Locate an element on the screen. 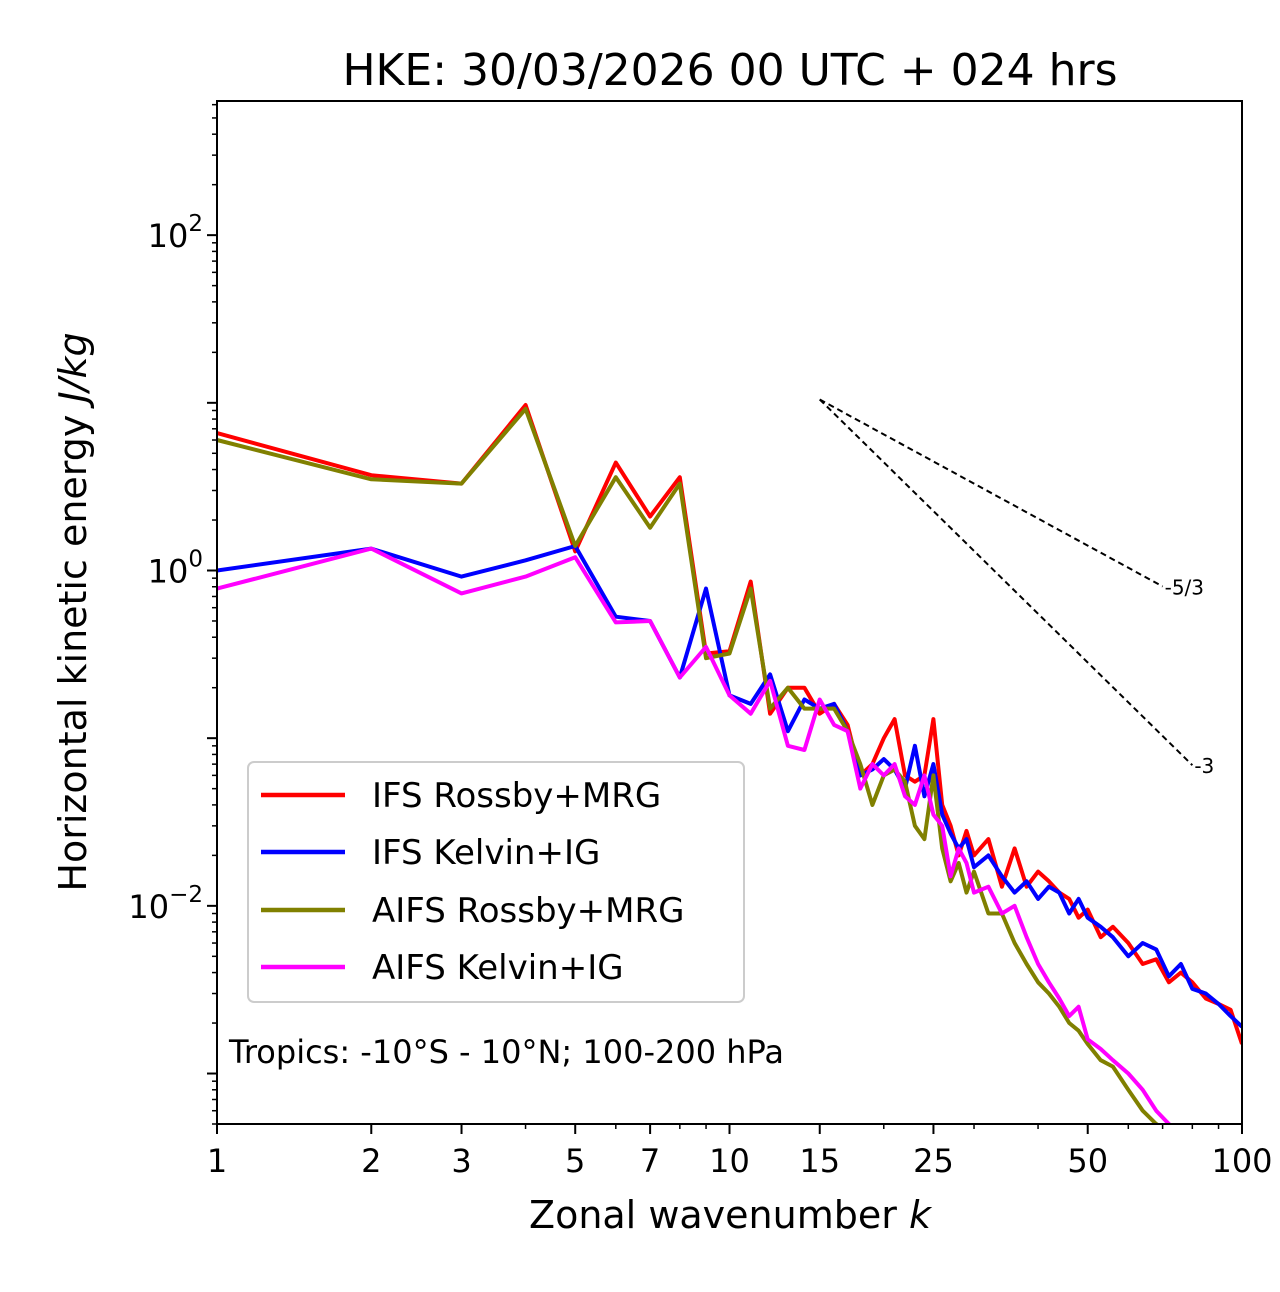 This screenshot has height=1292, width=1280. legend-label-ifs-kelvin: IFS Kelvin+IG is located at coordinates (486, 853).